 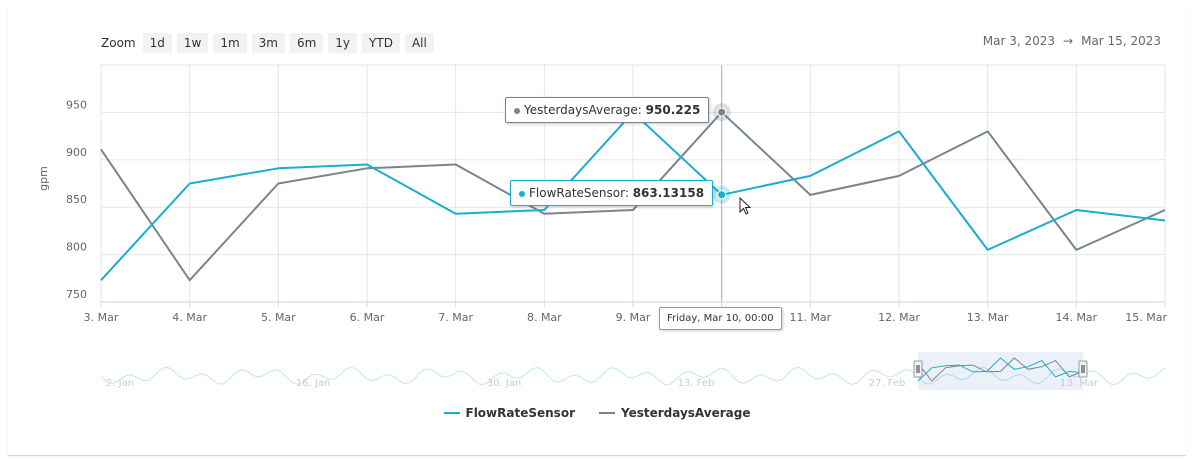 What do you see at coordinates (1079, 383) in the screenshot?
I see `navigator-label: 13. Mar` at bounding box center [1079, 383].